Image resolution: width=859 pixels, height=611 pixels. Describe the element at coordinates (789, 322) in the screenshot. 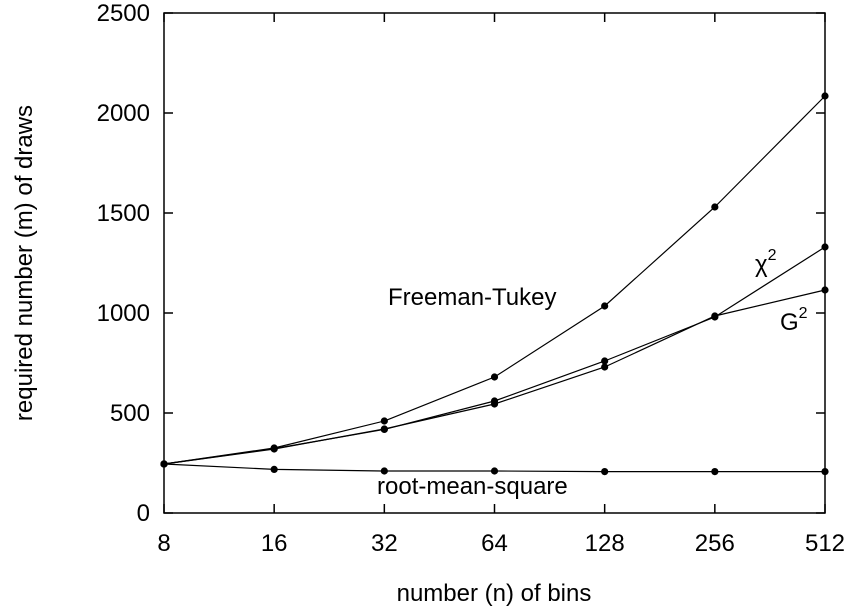

I see `g-base: G` at that location.